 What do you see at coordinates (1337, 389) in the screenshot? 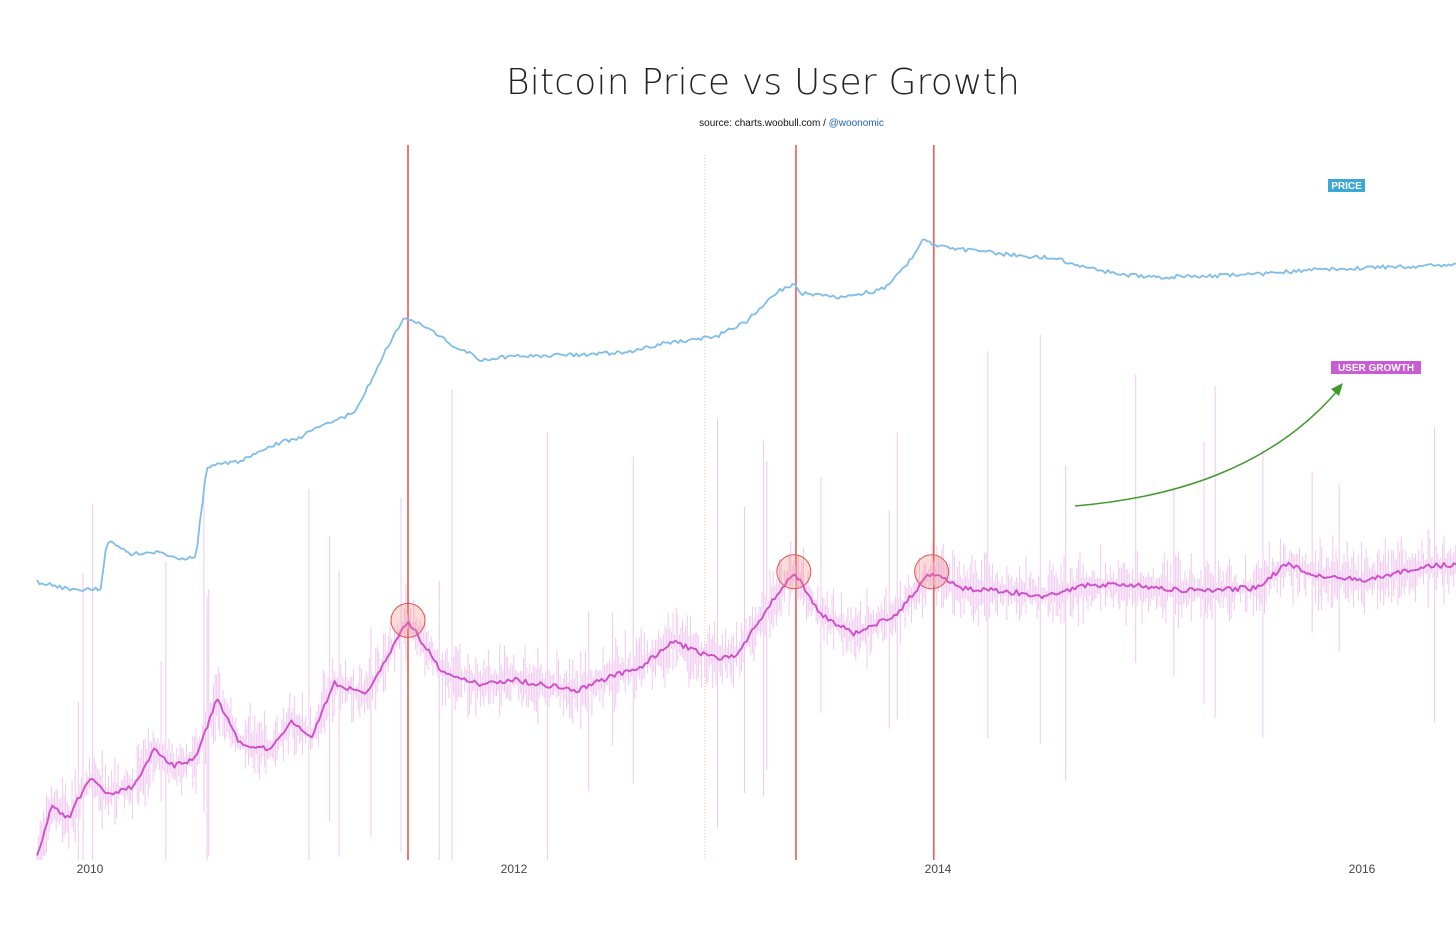
I see `growth-arrow-head` at bounding box center [1337, 389].